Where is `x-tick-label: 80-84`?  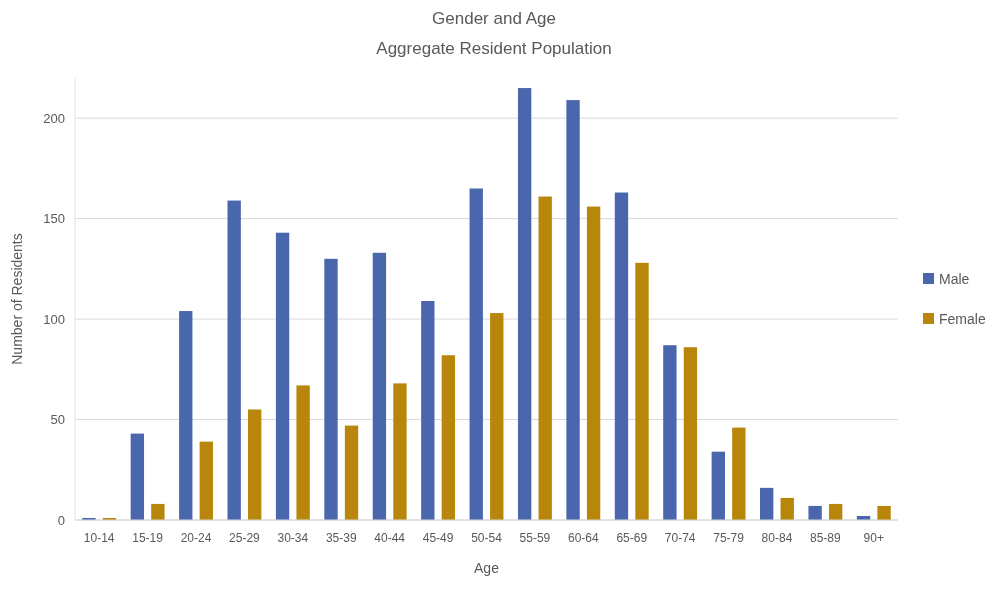 x-tick-label: 80-84 is located at coordinates (777, 538).